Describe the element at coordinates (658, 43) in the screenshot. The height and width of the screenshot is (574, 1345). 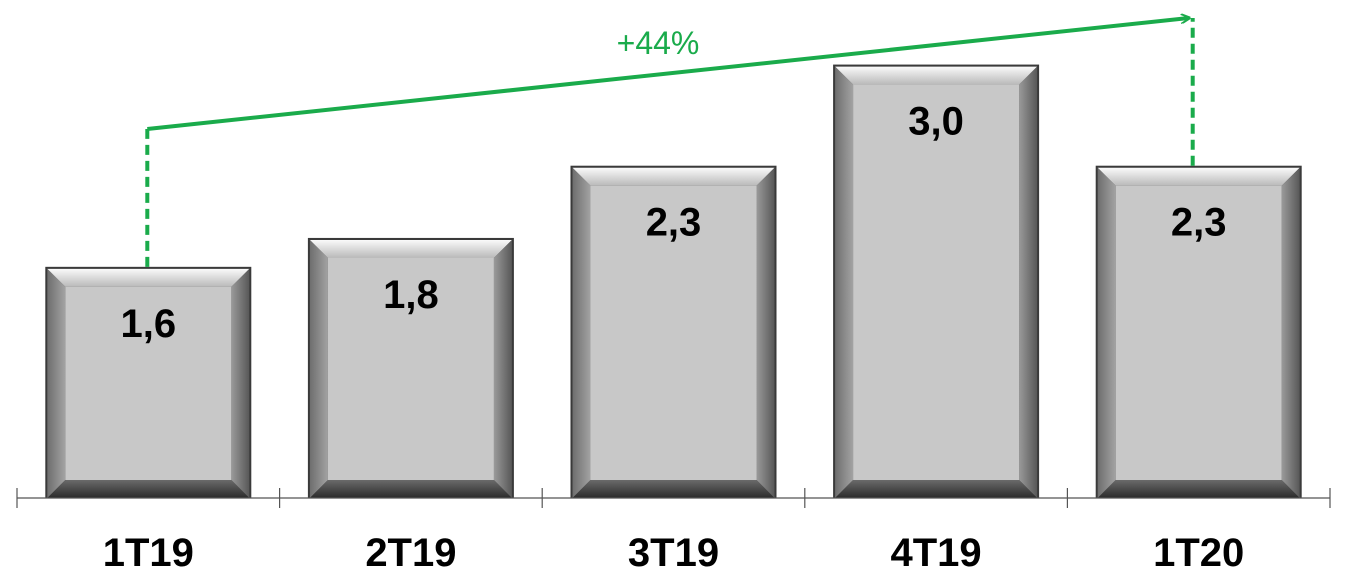
I see `growth-label: +44%` at that location.